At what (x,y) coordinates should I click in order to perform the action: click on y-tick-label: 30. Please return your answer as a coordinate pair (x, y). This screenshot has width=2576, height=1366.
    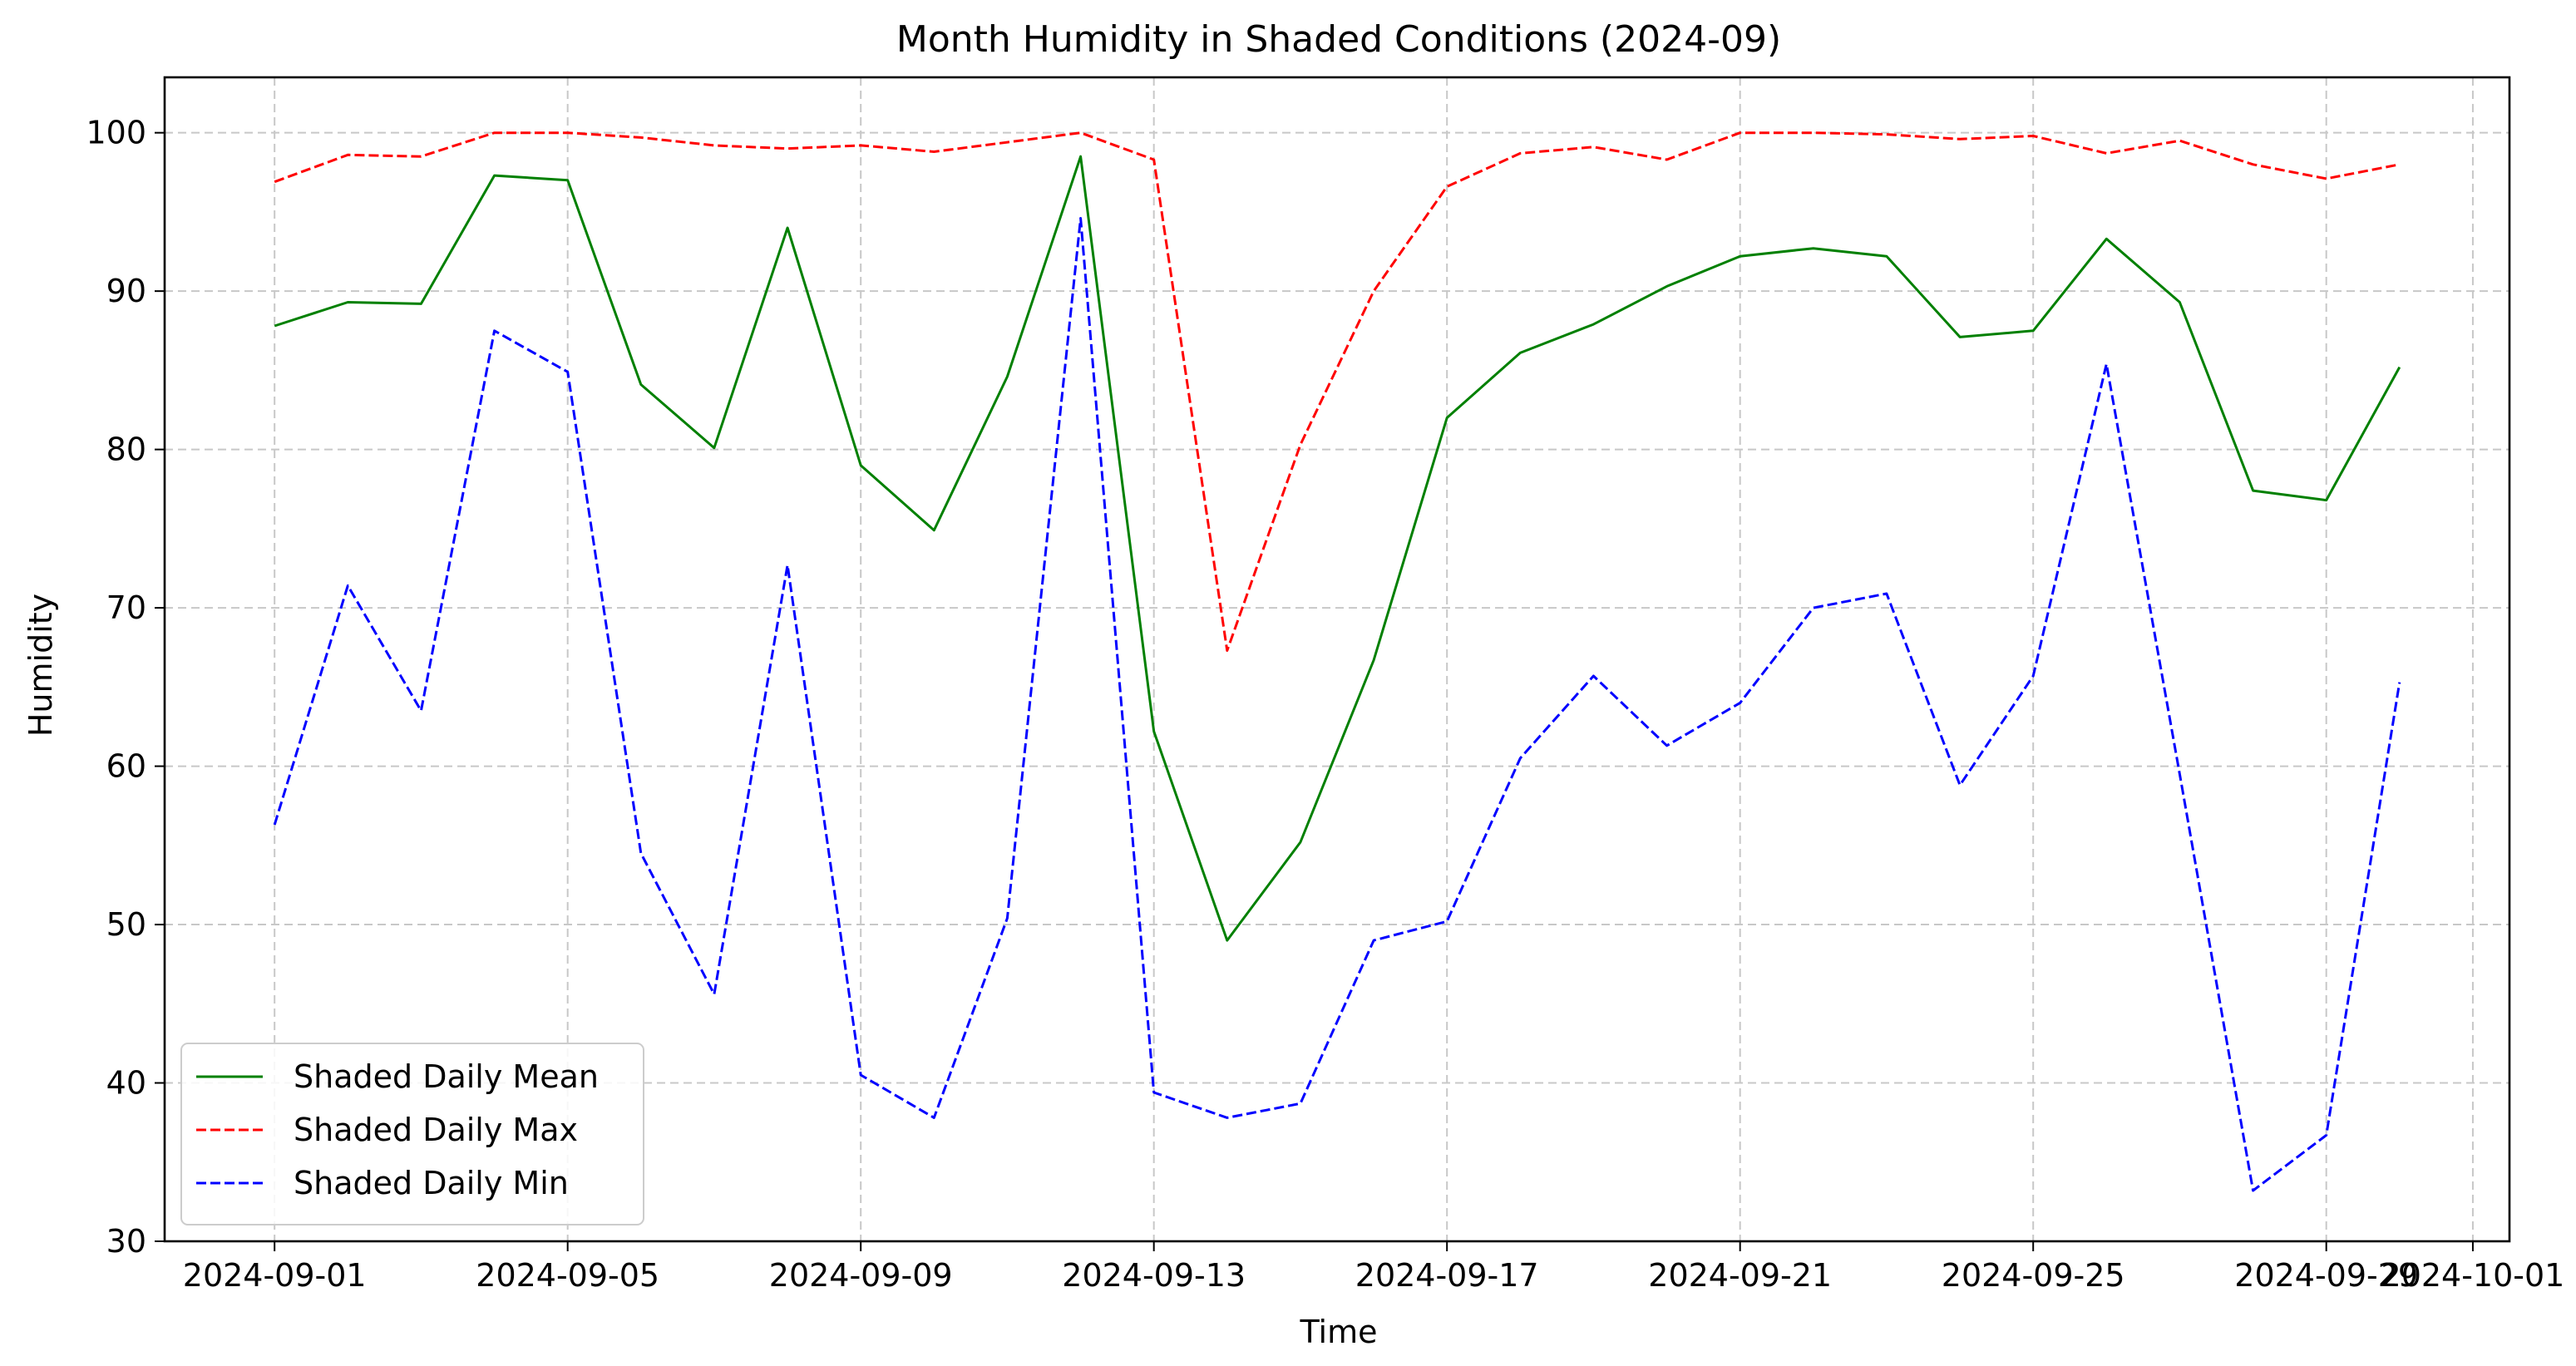
    Looking at the image, I should click on (126, 1241).